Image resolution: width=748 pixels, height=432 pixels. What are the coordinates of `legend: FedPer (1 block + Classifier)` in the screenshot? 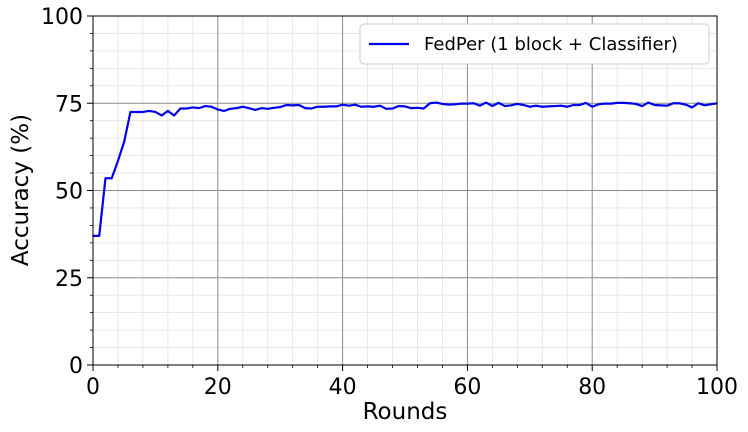 It's located at (534, 44).